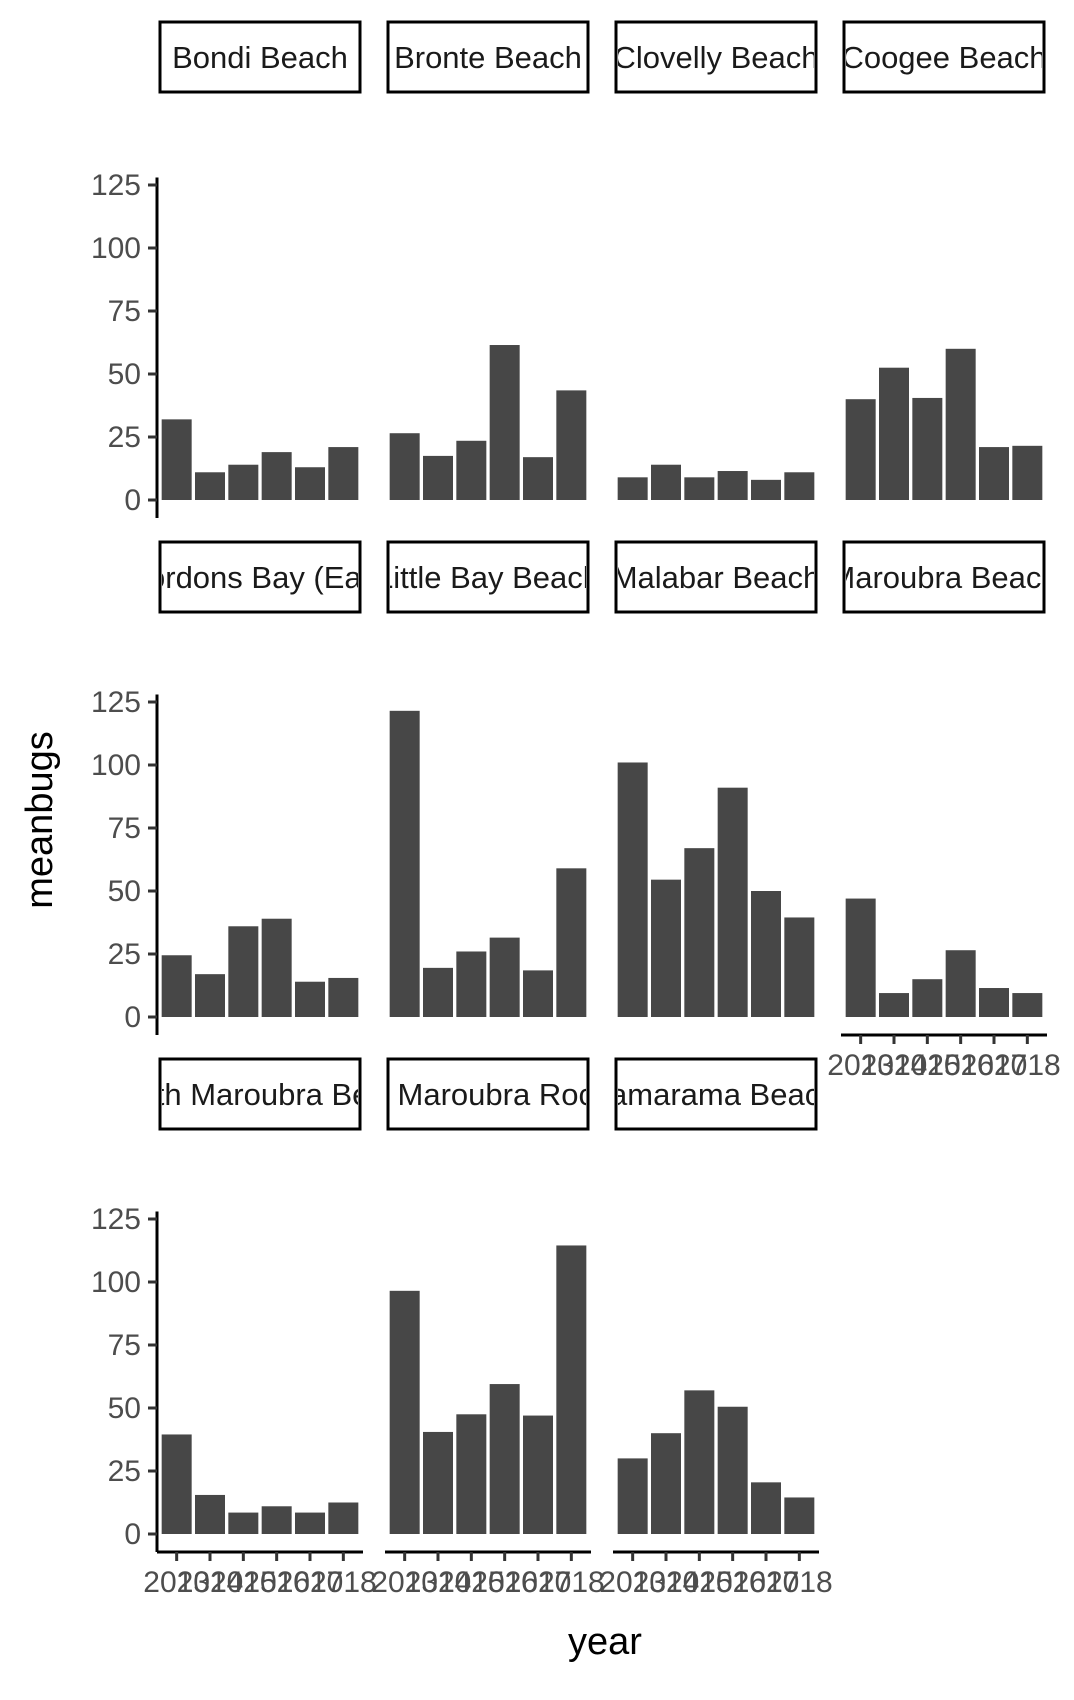 The width and height of the screenshot is (1074, 1700). I want to click on bar-bondi-beach-2016, so click(276, 476).